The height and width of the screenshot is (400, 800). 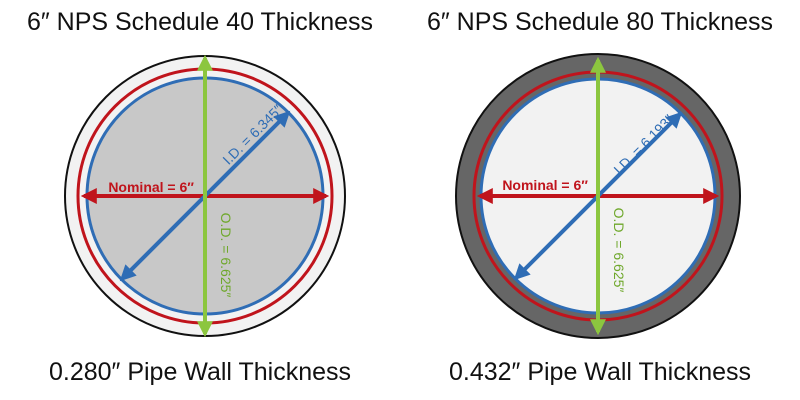 What do you see at coordinates (600, 372) in the screenshot?
I see `schedule-80-wall-thickness: 0.432″ Pipe Wall Thickness` at bounding box center [600, 372].